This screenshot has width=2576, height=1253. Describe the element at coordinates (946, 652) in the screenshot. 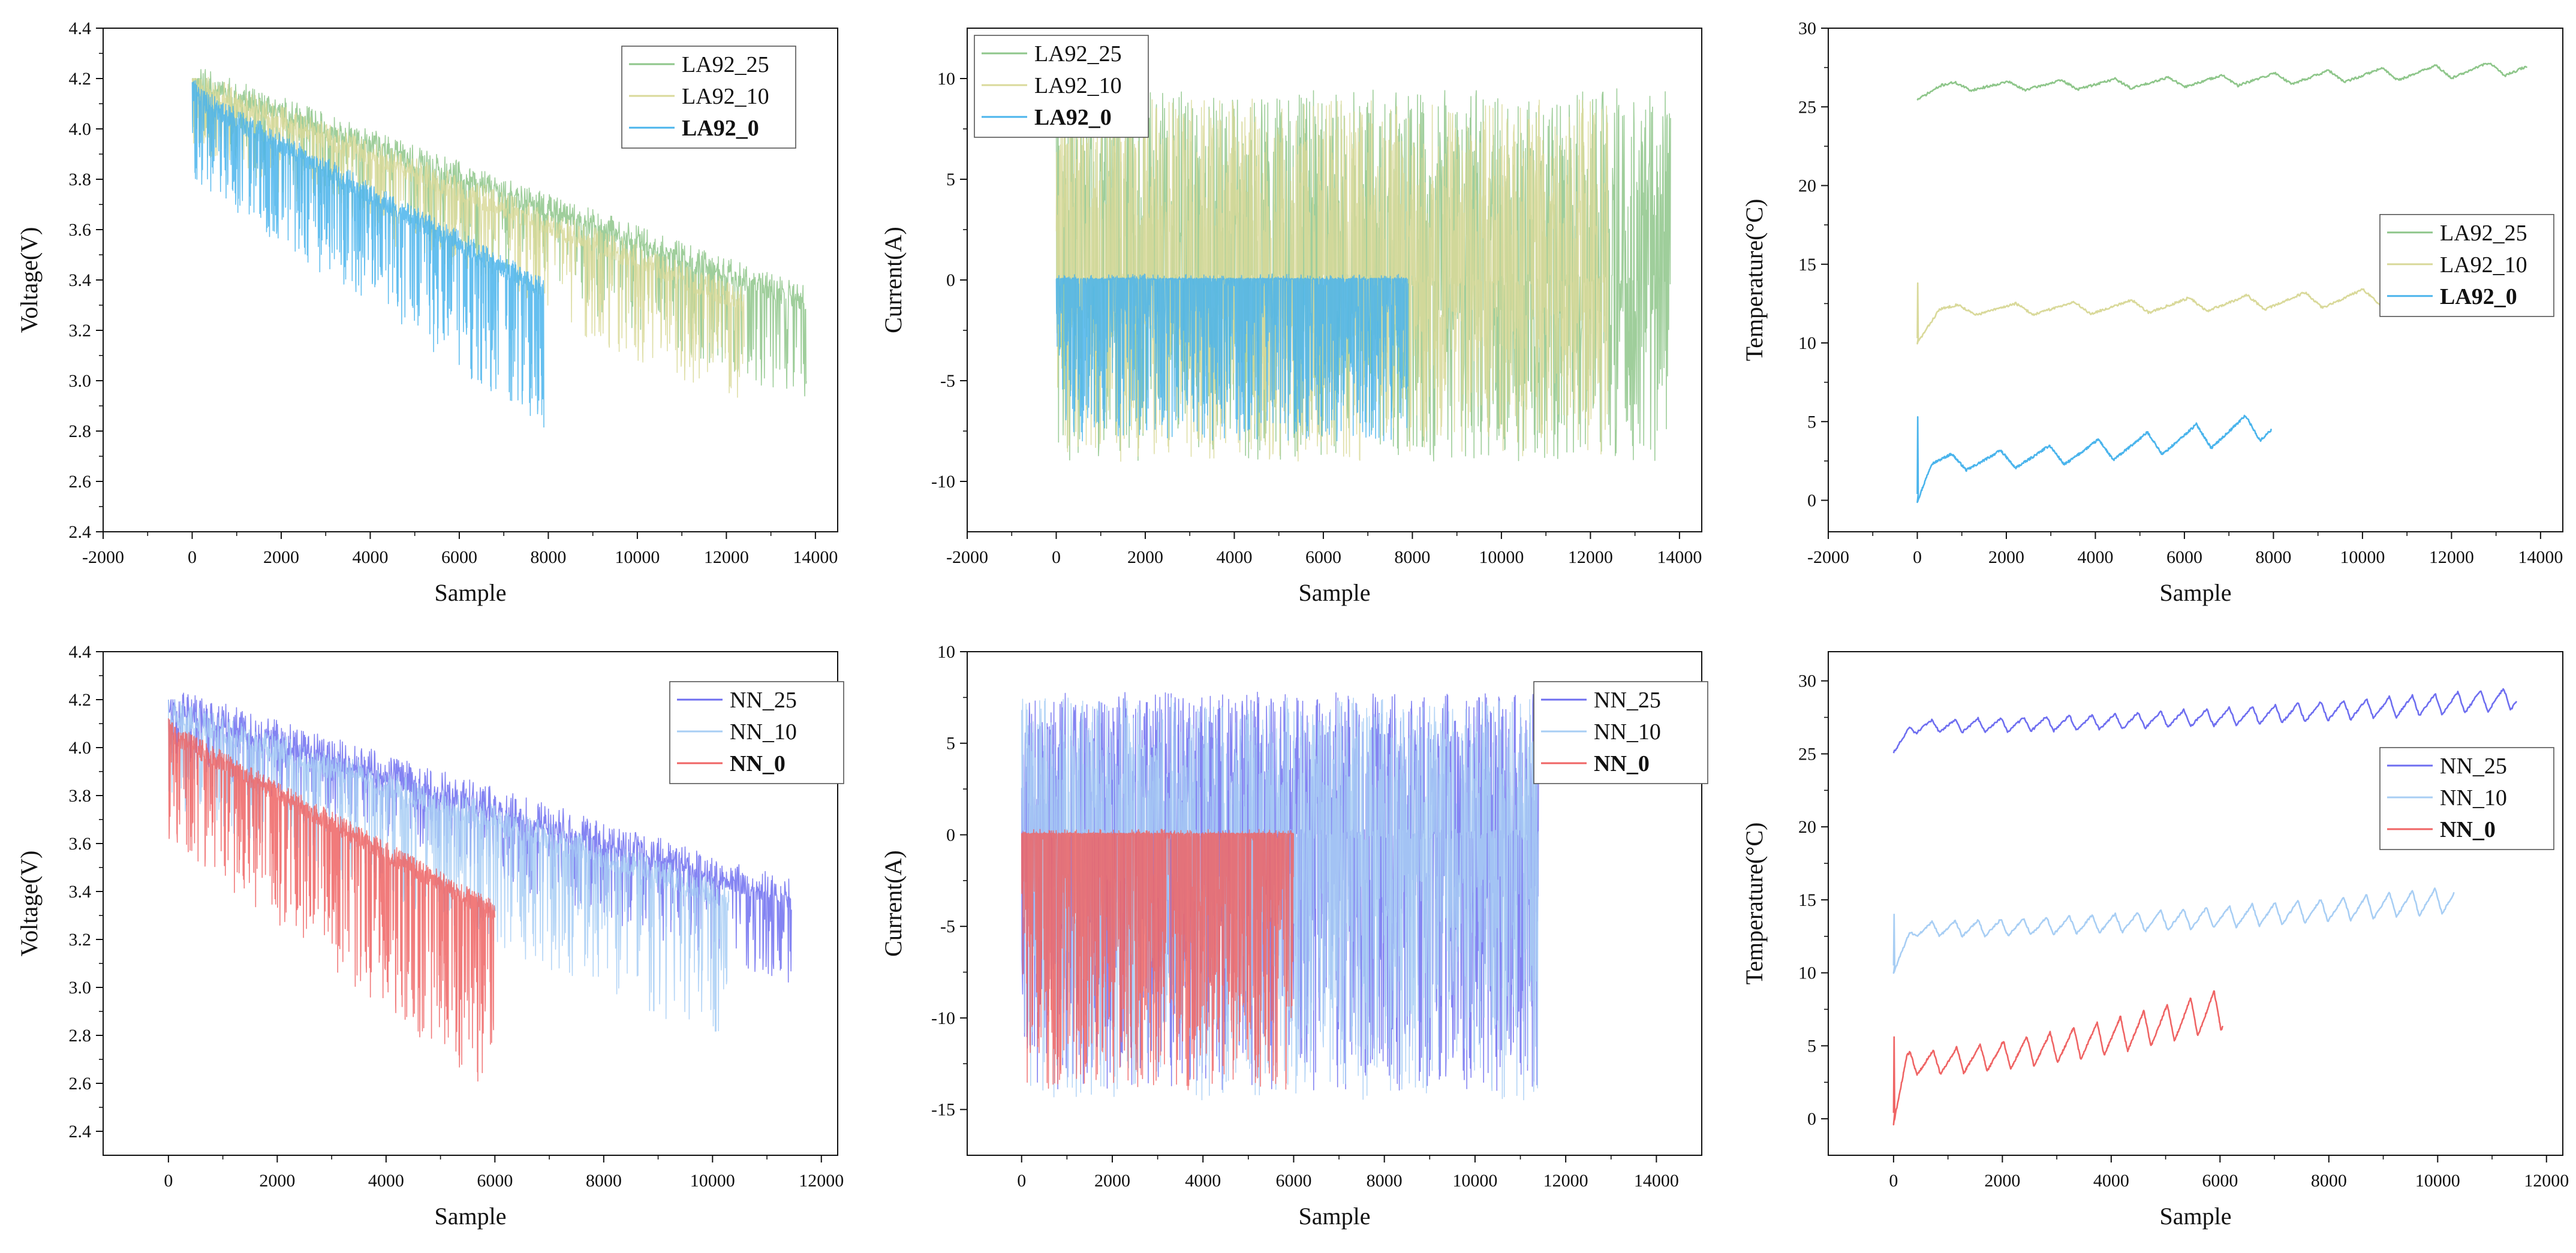

I see `y-tick-label: 10` at that location.